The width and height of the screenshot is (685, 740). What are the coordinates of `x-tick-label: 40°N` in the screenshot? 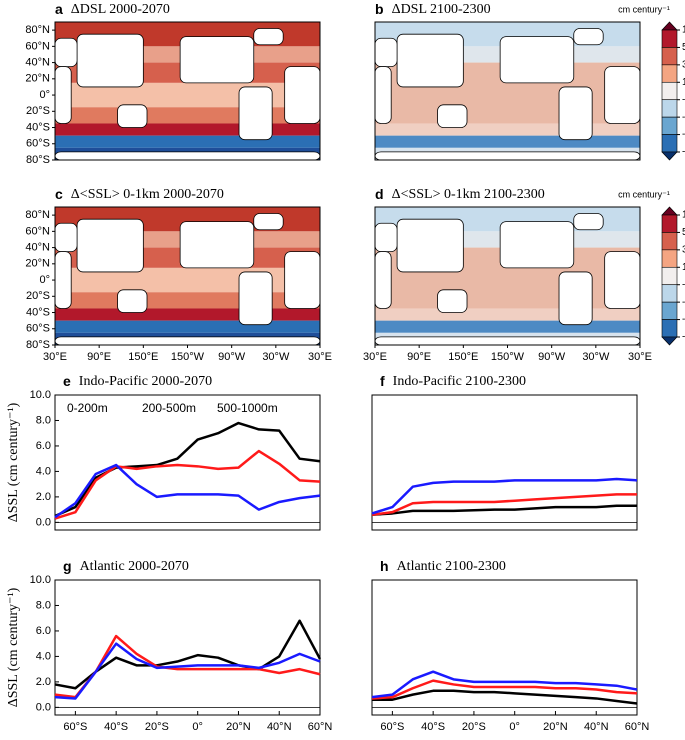 It's located at (279, 727).